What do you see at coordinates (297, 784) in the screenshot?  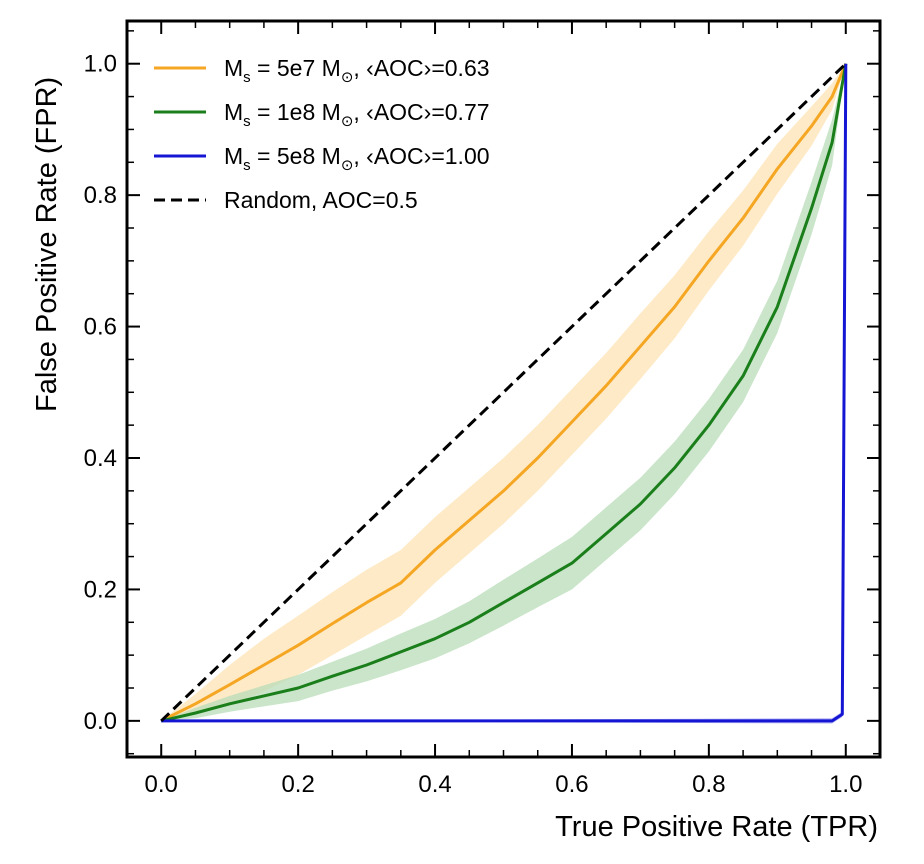 I see `x-tick-label: 0.2` at bounding box center [297, 784].